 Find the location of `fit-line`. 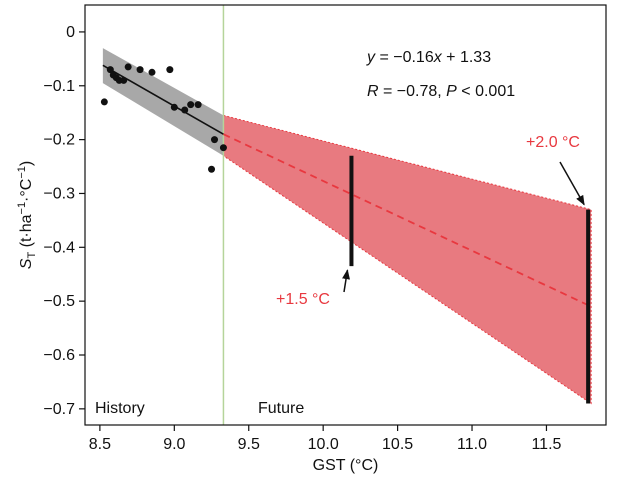

fit-line is located at coordinates (163, 99).